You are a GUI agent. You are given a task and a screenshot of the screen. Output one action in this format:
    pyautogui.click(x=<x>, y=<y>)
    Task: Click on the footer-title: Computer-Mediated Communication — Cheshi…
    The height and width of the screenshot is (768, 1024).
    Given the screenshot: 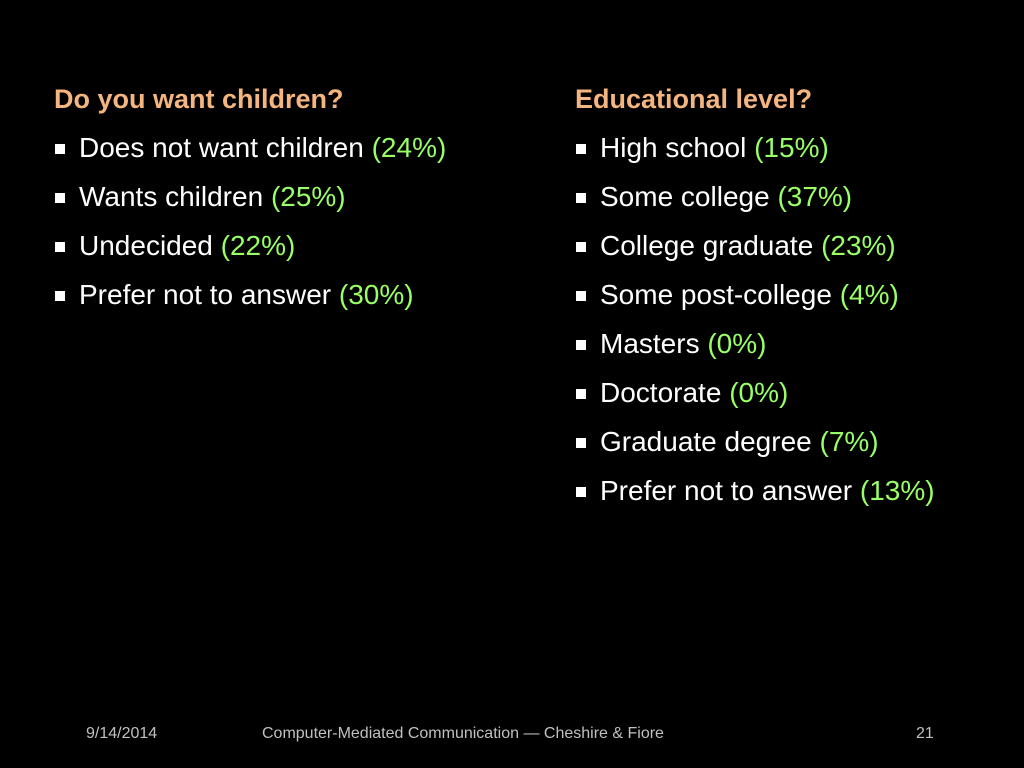 What is the action you would take?
    pyautogui.click(x=463, y=733)
    